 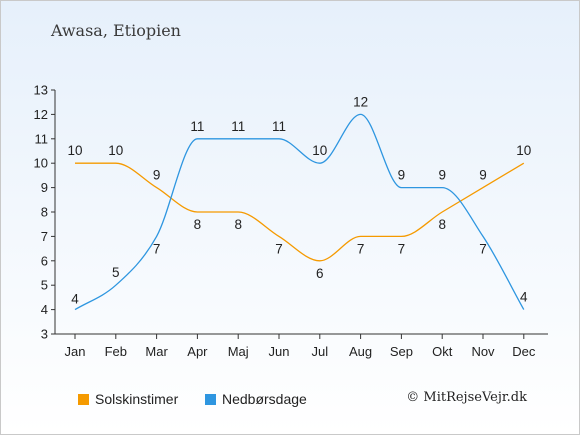 What do you see at coordinates (198, 224) in the screenshot?
I see `data-label-solskinstimer-apr: 8` at bounding box center [198, 224].